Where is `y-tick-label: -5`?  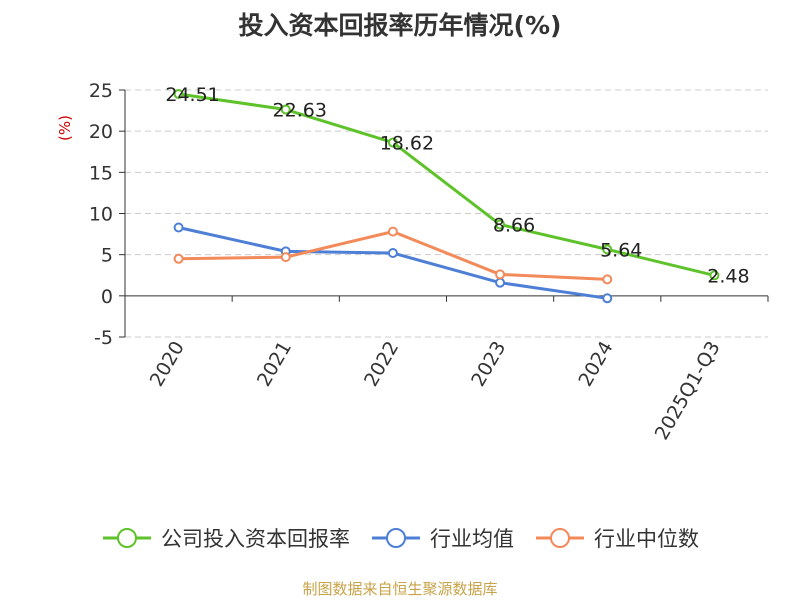 y-tick-label: -5 is located at coordinates (103, 338).